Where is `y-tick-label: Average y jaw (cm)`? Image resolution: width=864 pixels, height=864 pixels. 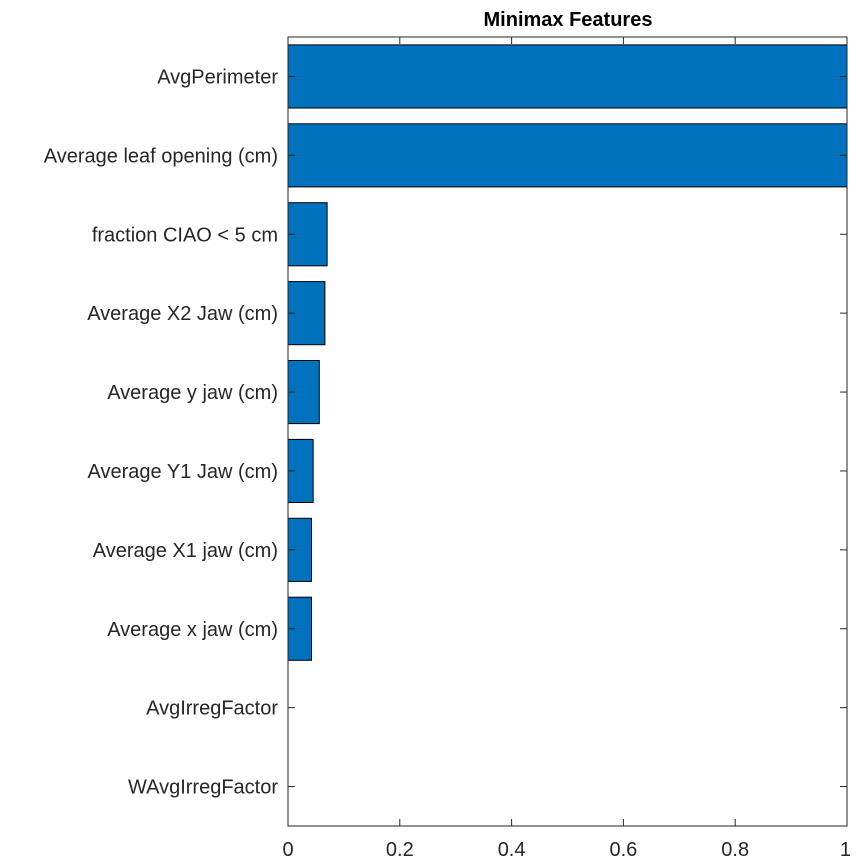 y-tick-label: Average y jaw (cm) is located at coordinates (192, 393).